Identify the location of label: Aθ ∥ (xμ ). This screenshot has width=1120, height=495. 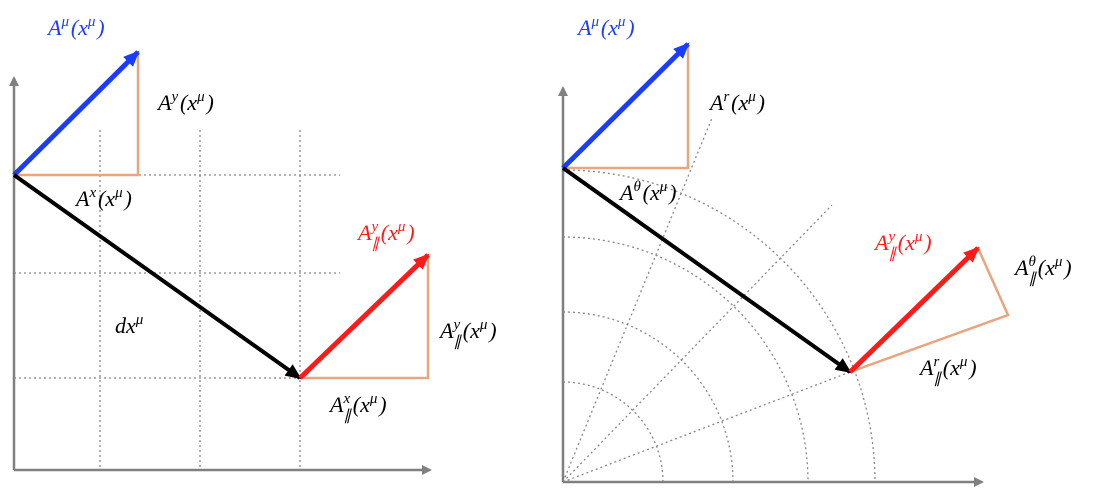
(1042, 270).